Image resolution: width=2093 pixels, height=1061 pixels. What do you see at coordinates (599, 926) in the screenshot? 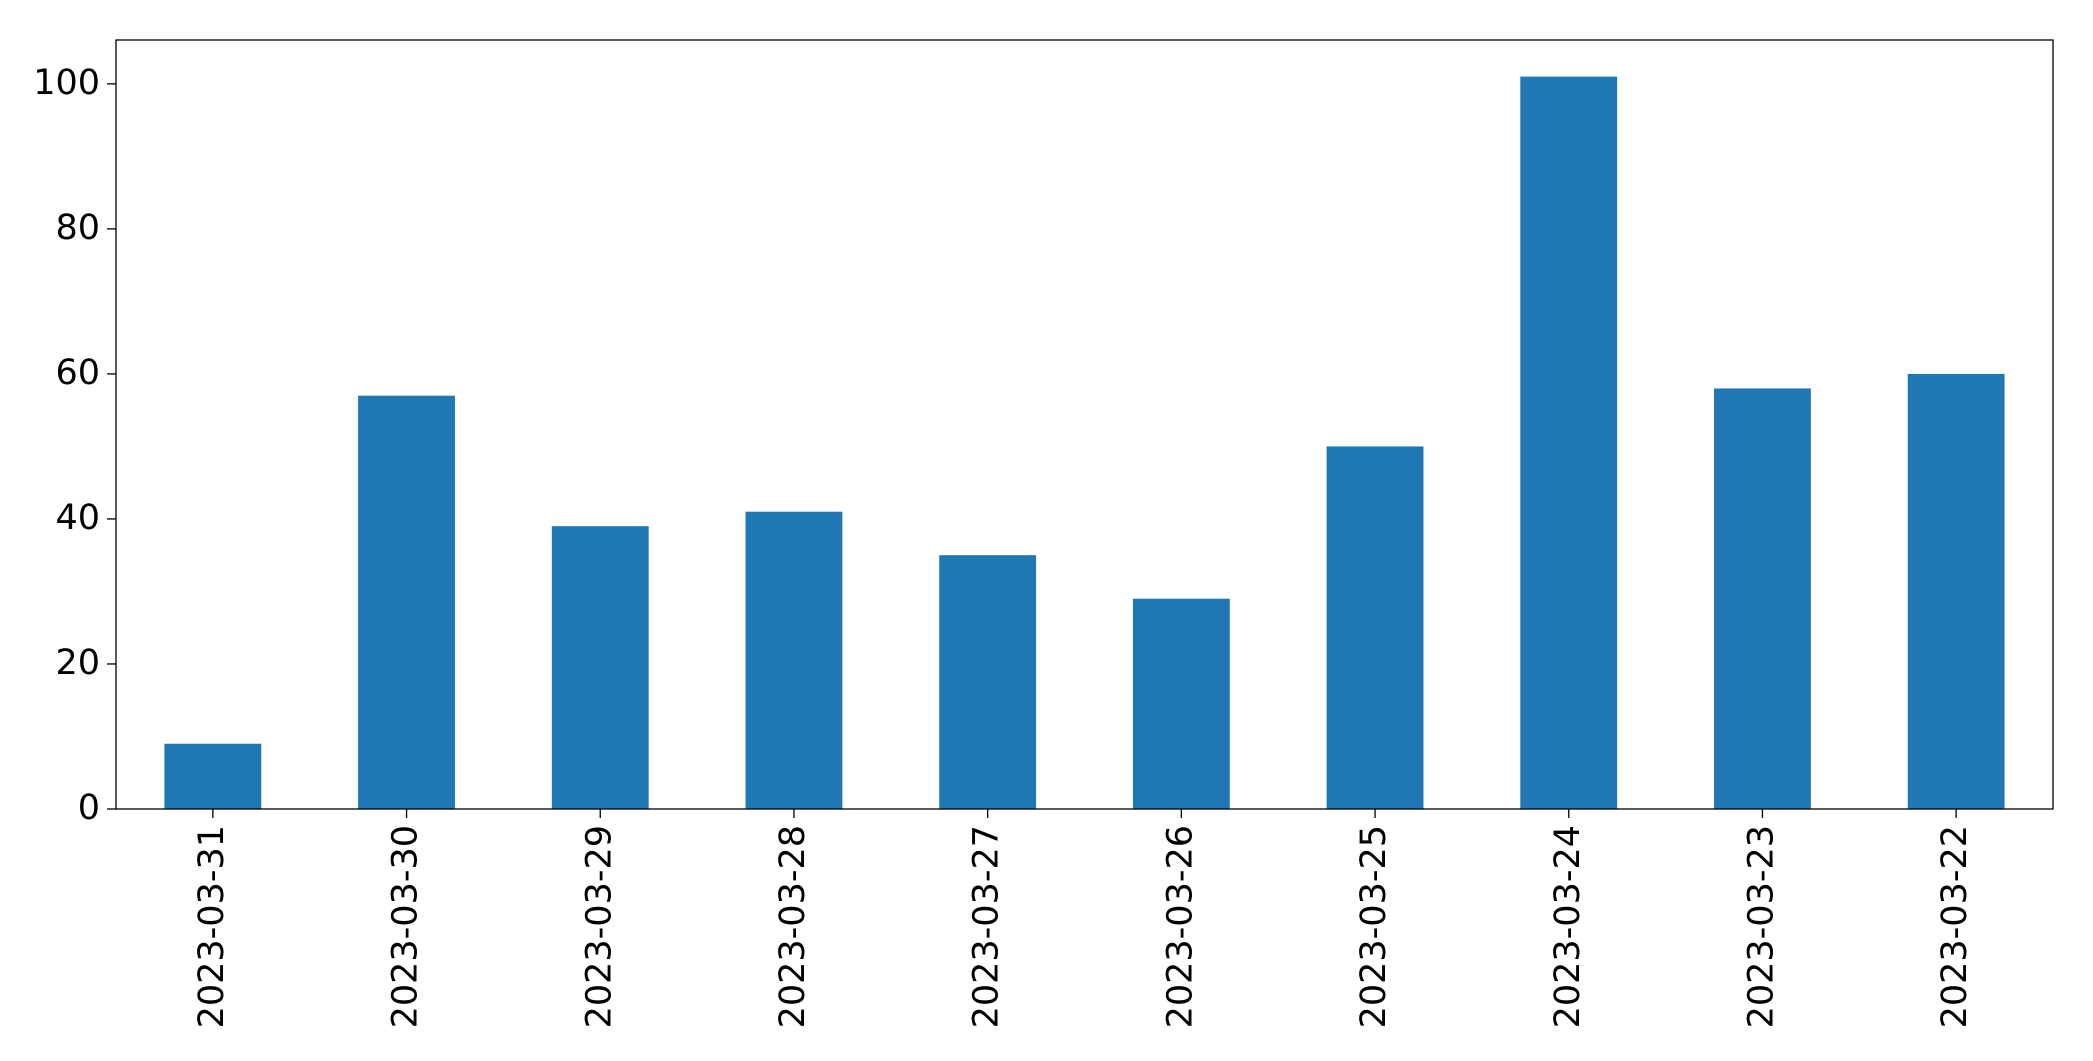
I see `x-tick-label: 2023-03-29` at bounding box center [599, 926].